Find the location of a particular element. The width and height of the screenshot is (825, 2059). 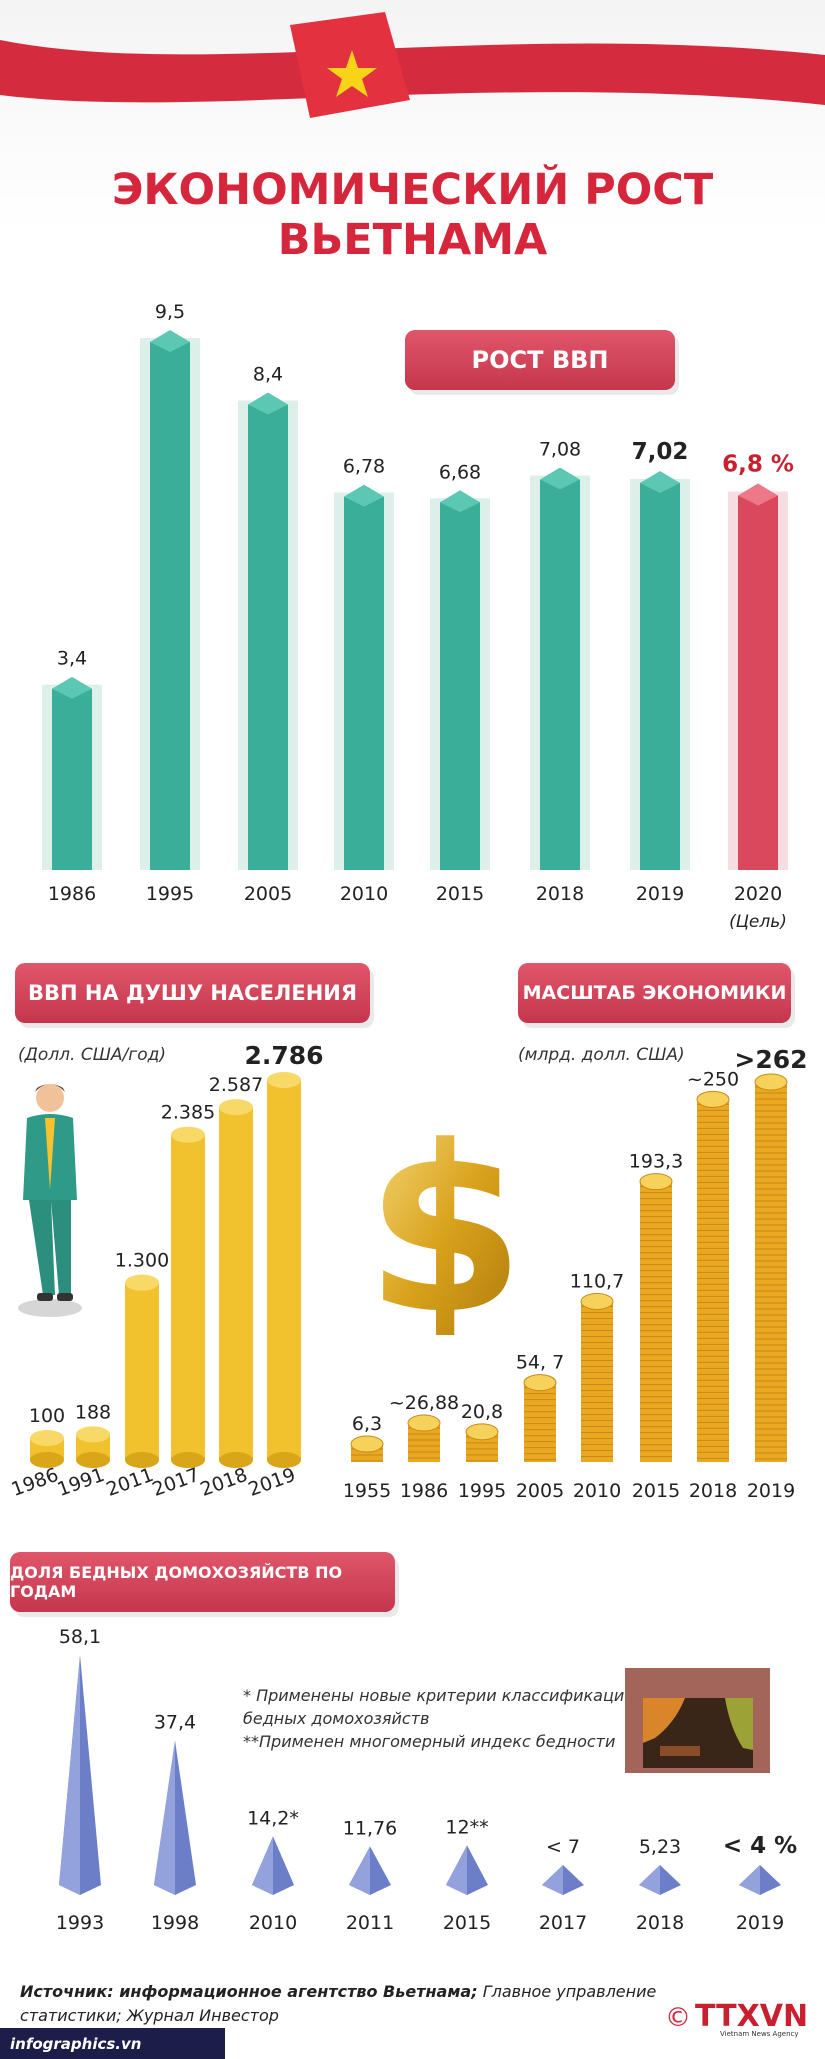

poverty-value-label: 11,76 is located at coordinates (370, 1828).